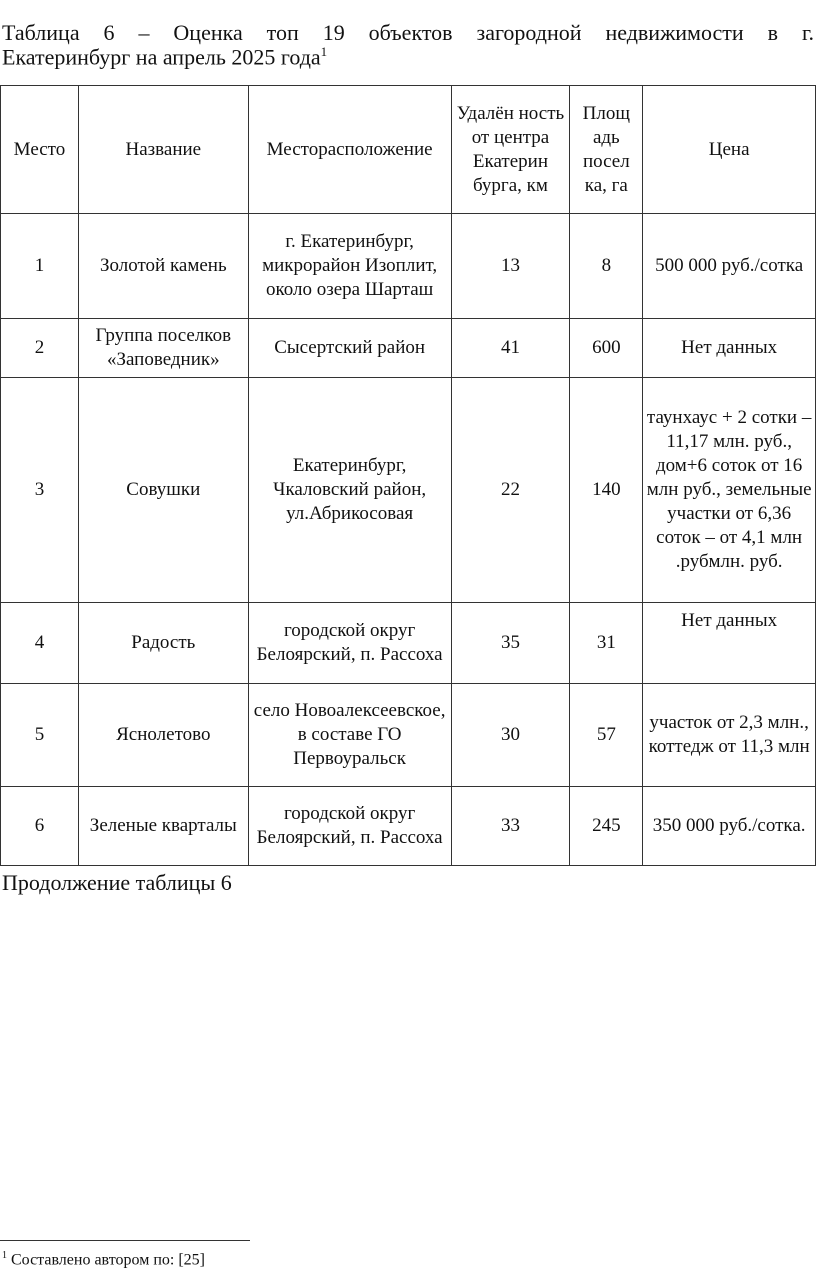 This screenshot has width=816, height=1273. I want to click on cell-price: 500 000 руб./сотка, so click(729, 266).